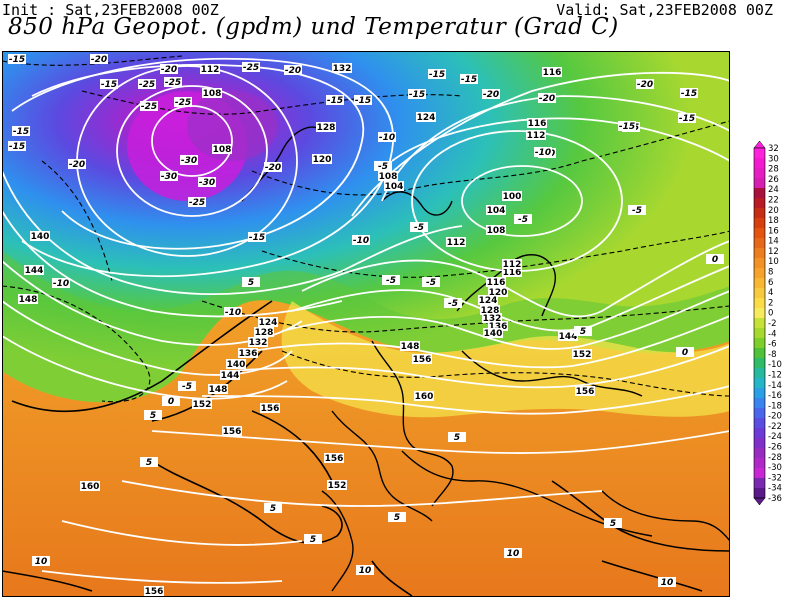 The height and width of the screenshot is (597, 789). Describe the element at coordinates (498, 292) in the screenshot. I see `geopotential-label: 120` at that location.